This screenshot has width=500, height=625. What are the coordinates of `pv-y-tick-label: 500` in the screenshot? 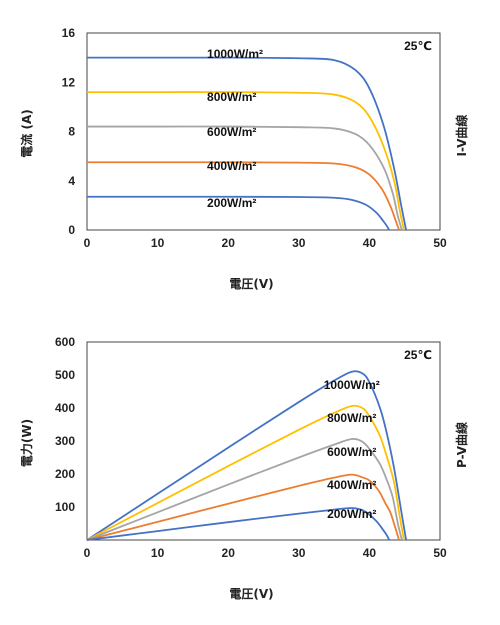 It's located at (65, 375).